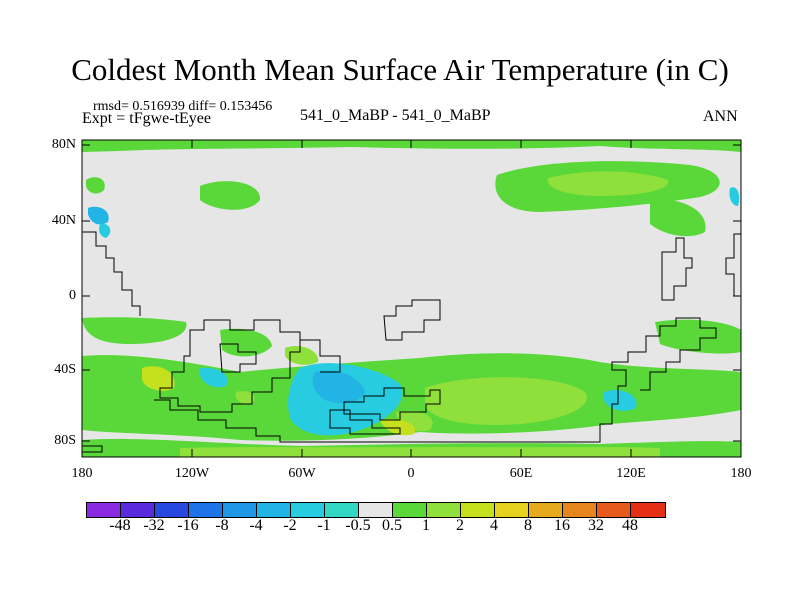  Describe the element at coordinates (596, 525) in the screenshot. I see `colorbar-level-label: 32` at that location.